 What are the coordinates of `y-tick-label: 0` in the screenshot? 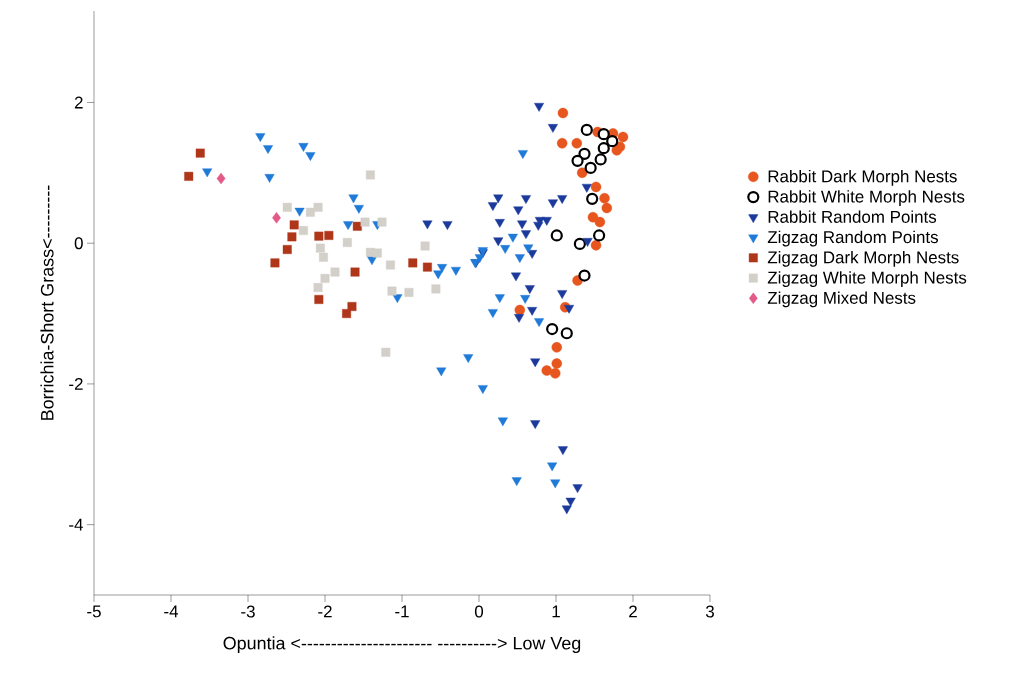 It's located at (78, 243).